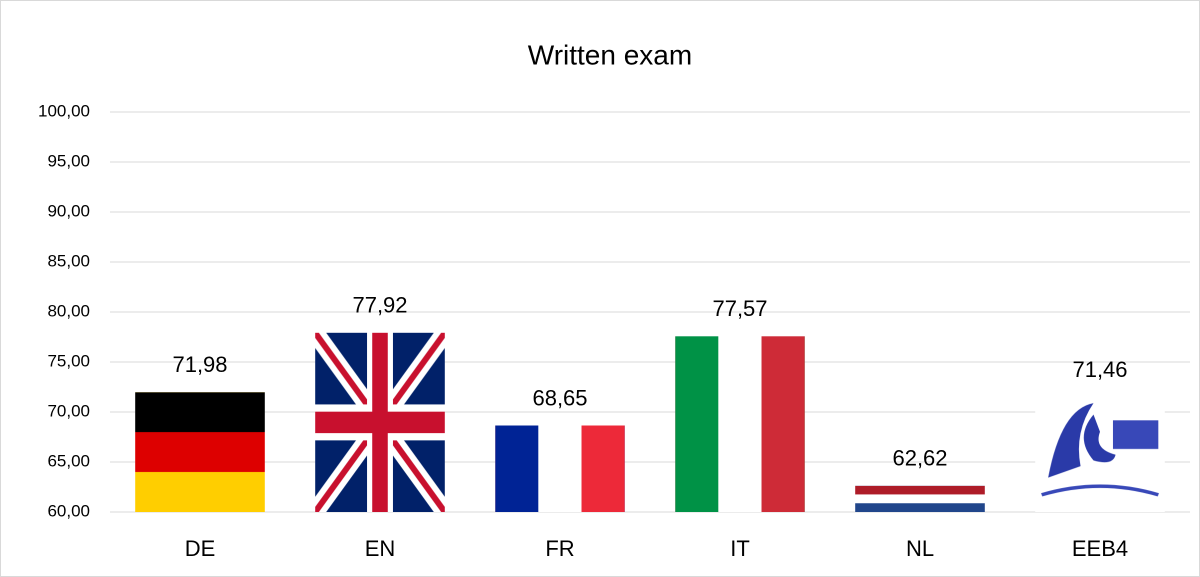  Describe the element at coordinates (1099, 369) in the screenshot. I see `value-label: 71,46` at that location.